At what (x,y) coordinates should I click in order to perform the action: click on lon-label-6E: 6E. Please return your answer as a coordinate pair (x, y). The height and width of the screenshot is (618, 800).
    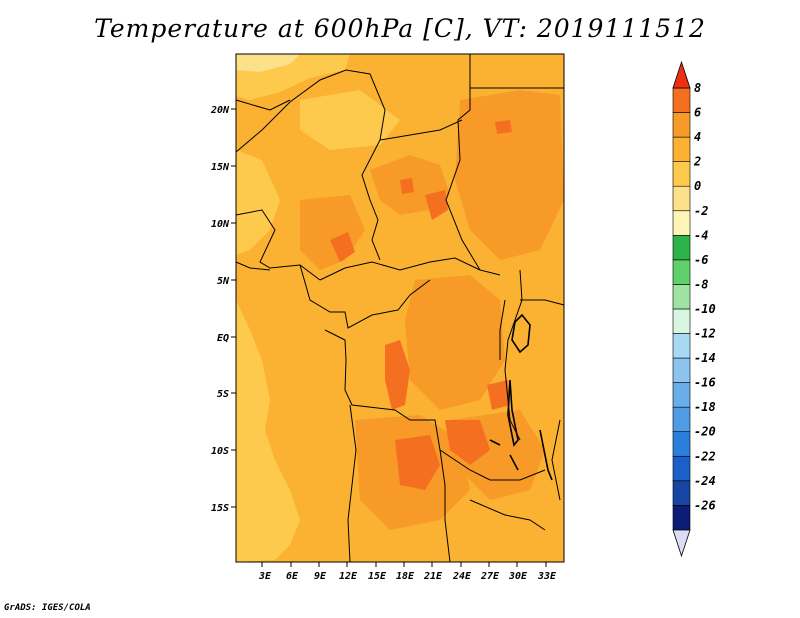
    Looking at the image, I should click on (292, 576).